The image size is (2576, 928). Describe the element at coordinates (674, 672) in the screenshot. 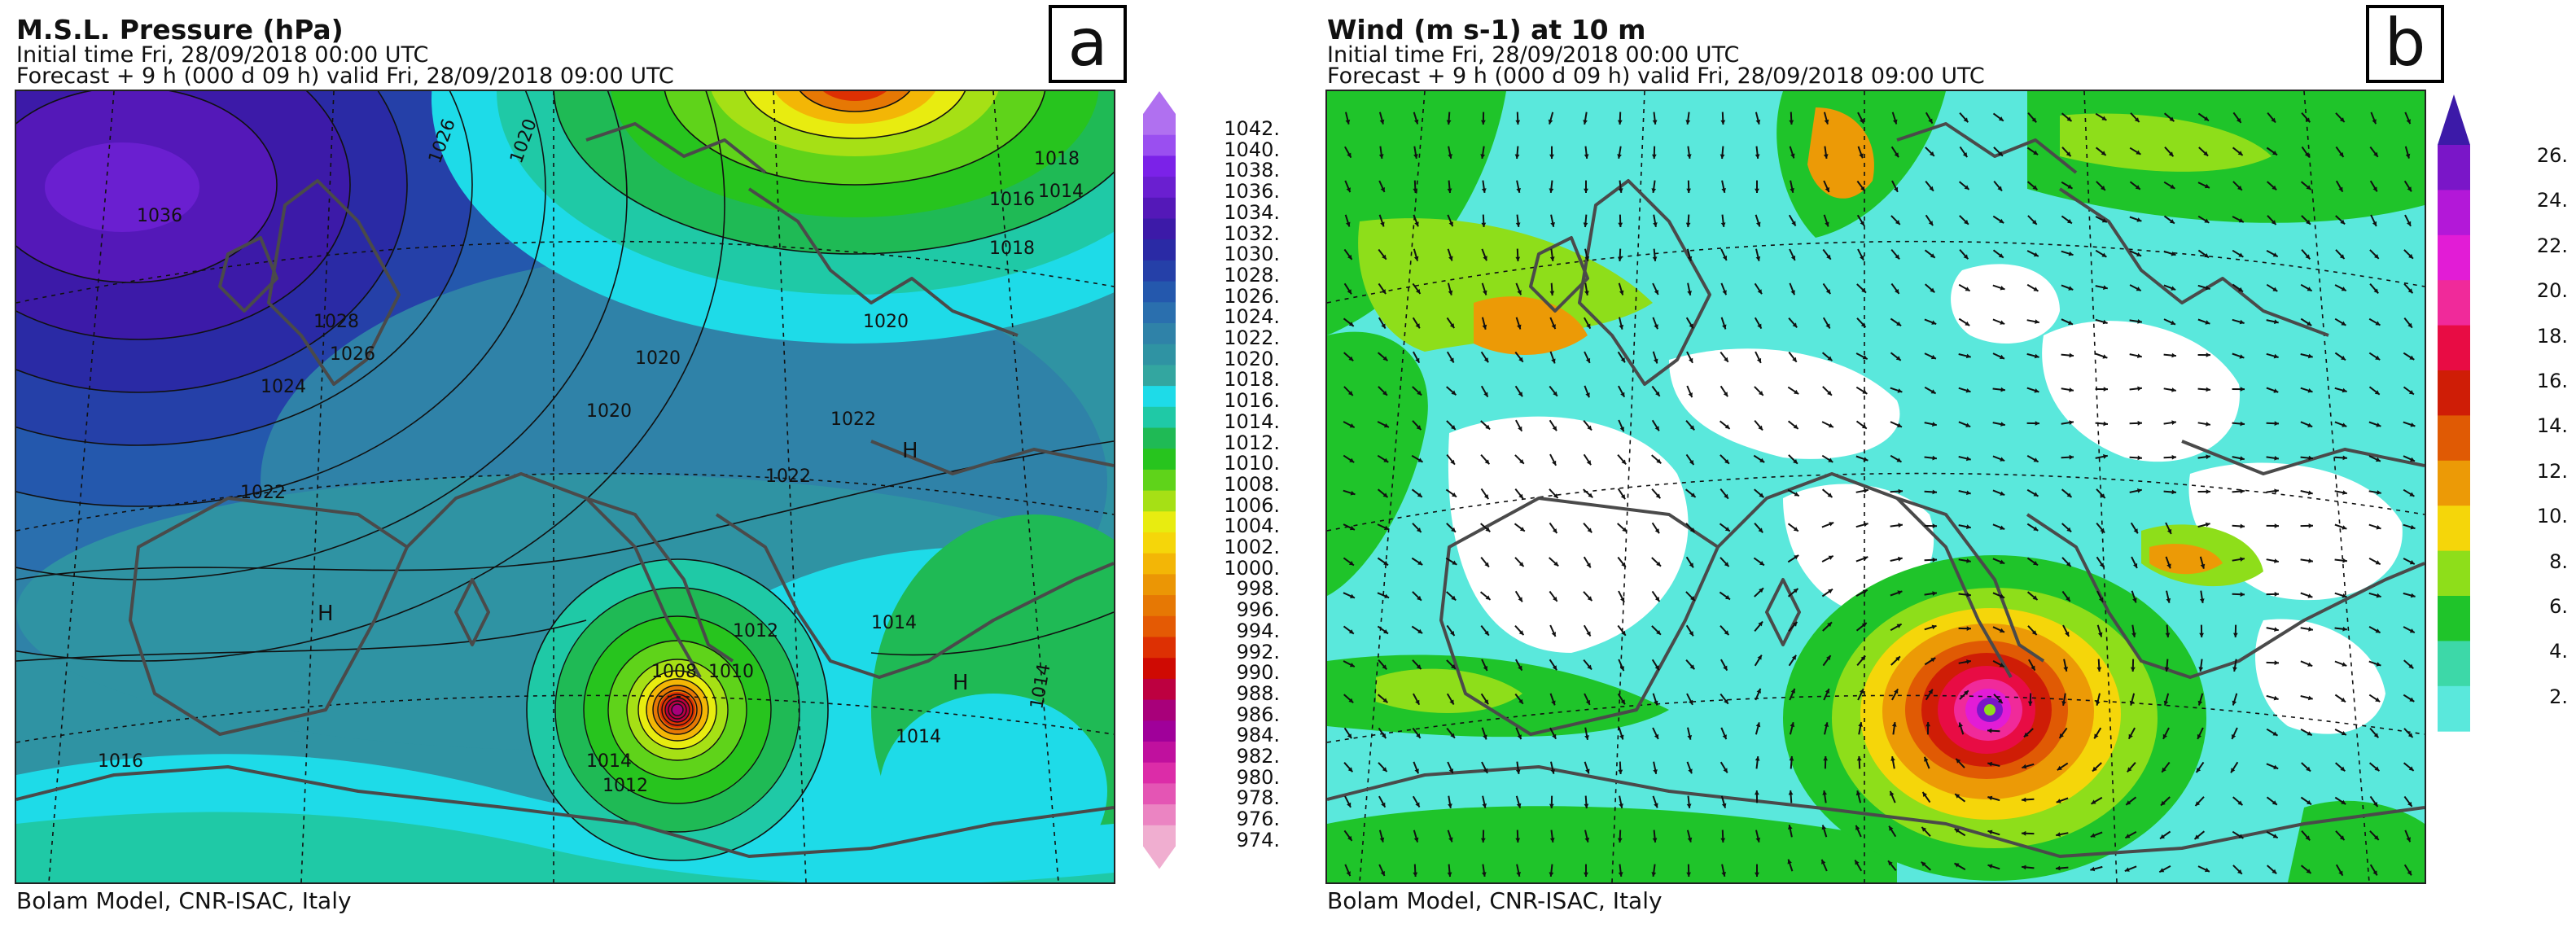

I see `contour-label: 1008` at that location.